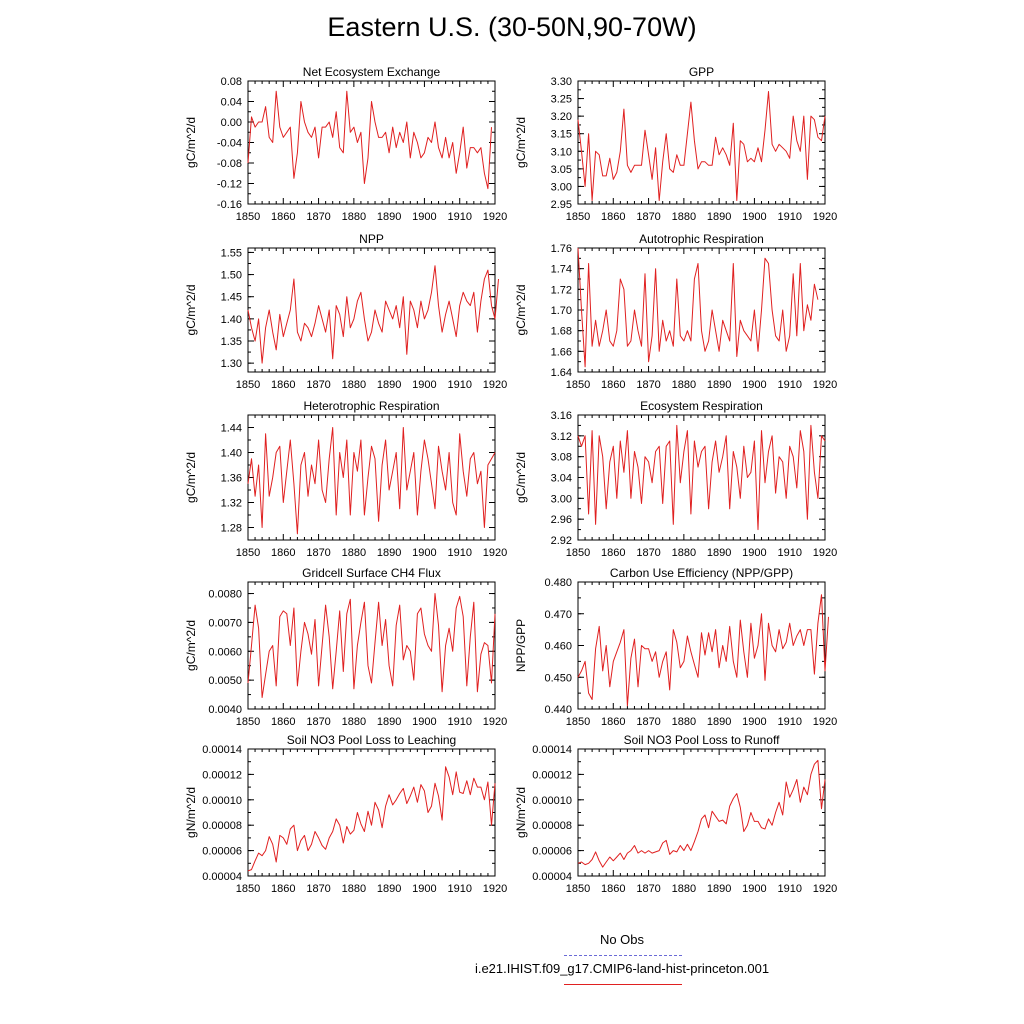 This screenshot has height=1024, width=1024. Describe the element at coordinates (561, 270) in the screenshot. I see `y-tick-label: 1.74` at that location.